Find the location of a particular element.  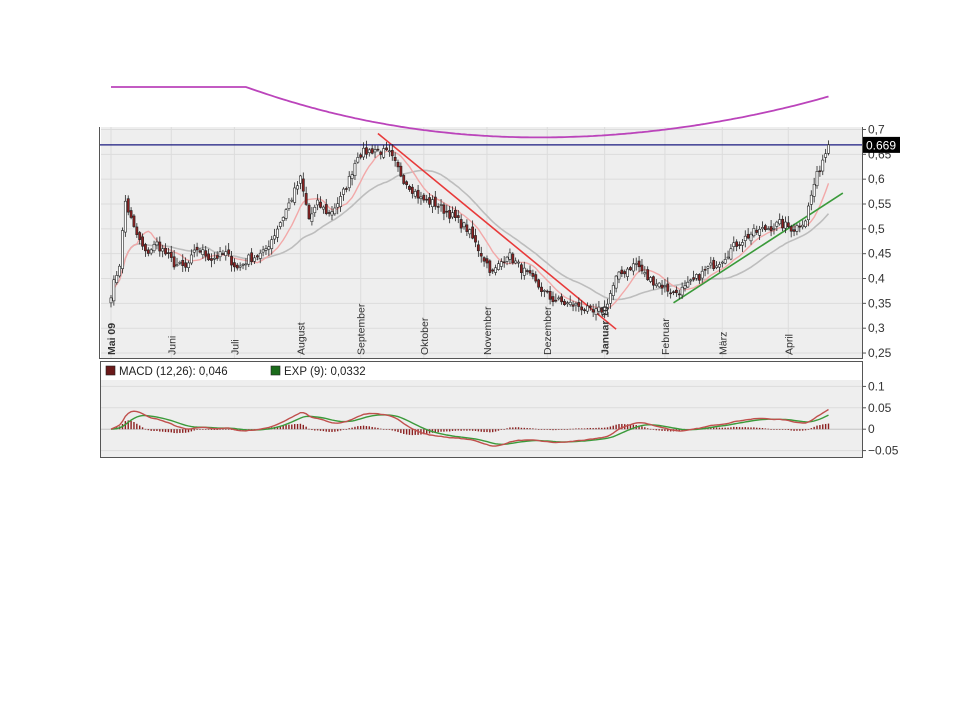

last-price-badge-bg is located at coordinates (881, 144).